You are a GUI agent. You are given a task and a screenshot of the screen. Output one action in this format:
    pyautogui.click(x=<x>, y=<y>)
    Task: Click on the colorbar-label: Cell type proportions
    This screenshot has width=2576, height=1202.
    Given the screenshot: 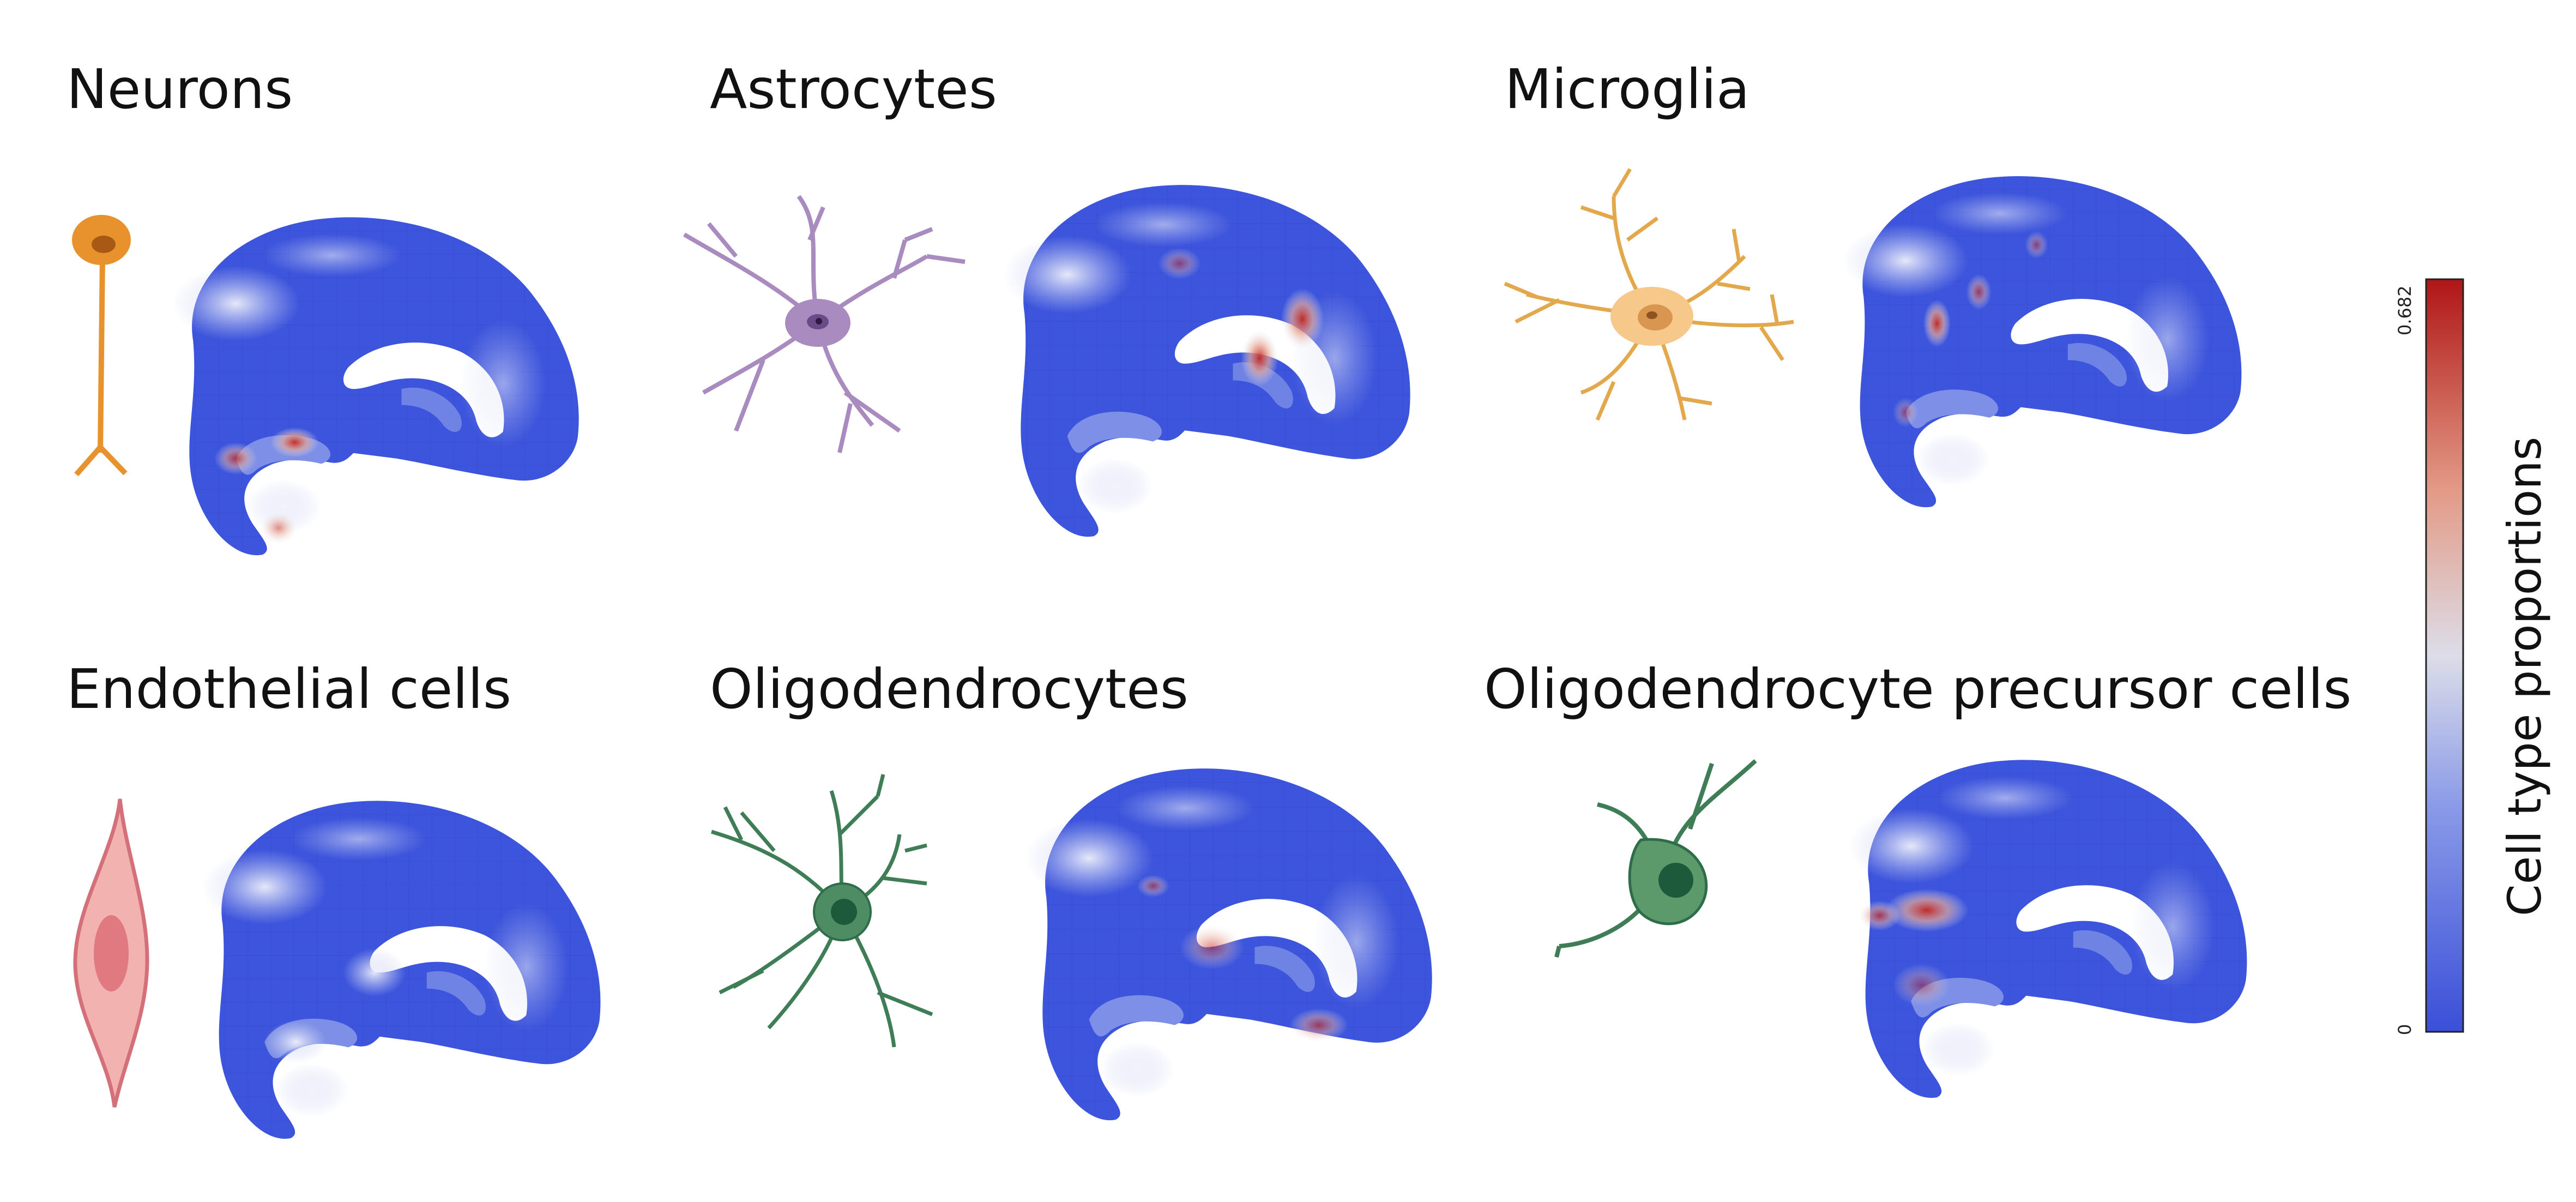 What is the action you would take?
    pyautogui.click(x=2525, y=676)
    